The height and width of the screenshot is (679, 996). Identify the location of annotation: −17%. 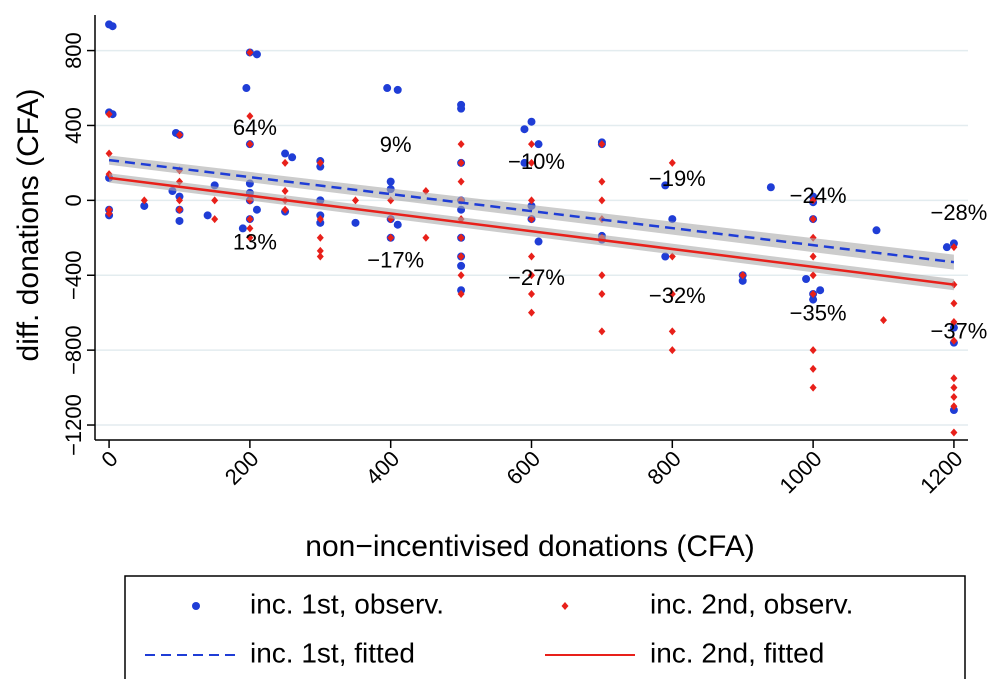
(395, 259).